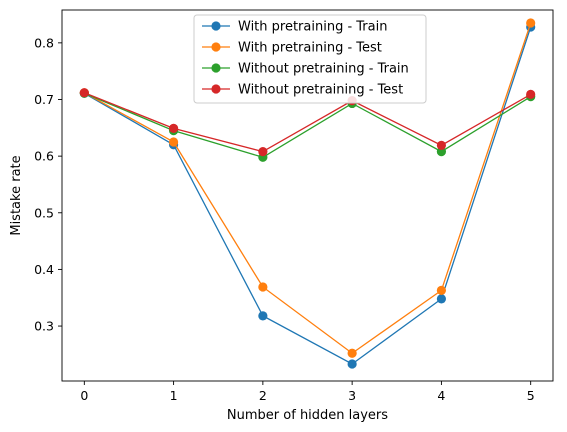 Image resolution: width=567 pixels, height=432 pixels. What do you see at coordinates (44, 326) in the screenshot?
I see `y-tick-label: 0.3` at bounding box center [44, 326].